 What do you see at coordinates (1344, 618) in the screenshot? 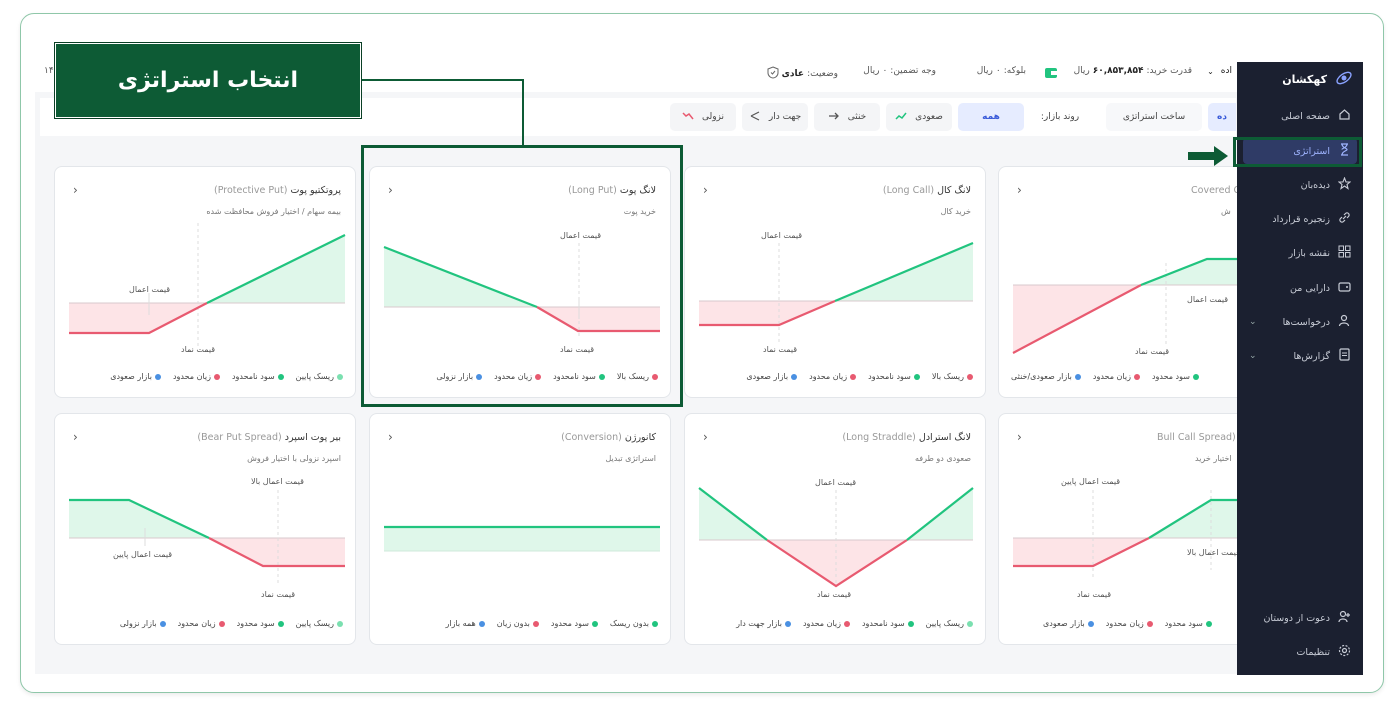
I see `add-user-icon` at bounding box center [1344, 618].